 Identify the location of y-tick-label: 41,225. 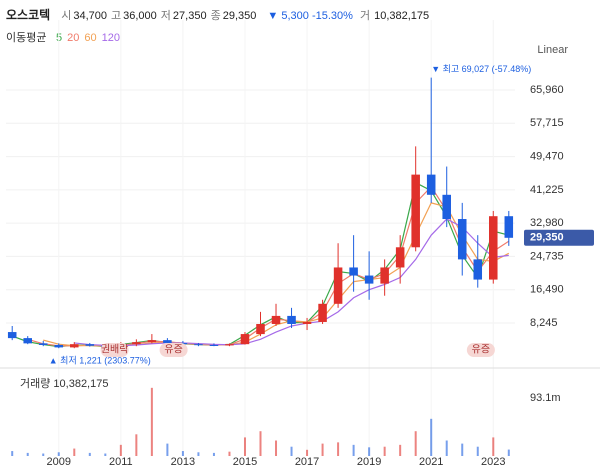
(547, 190).